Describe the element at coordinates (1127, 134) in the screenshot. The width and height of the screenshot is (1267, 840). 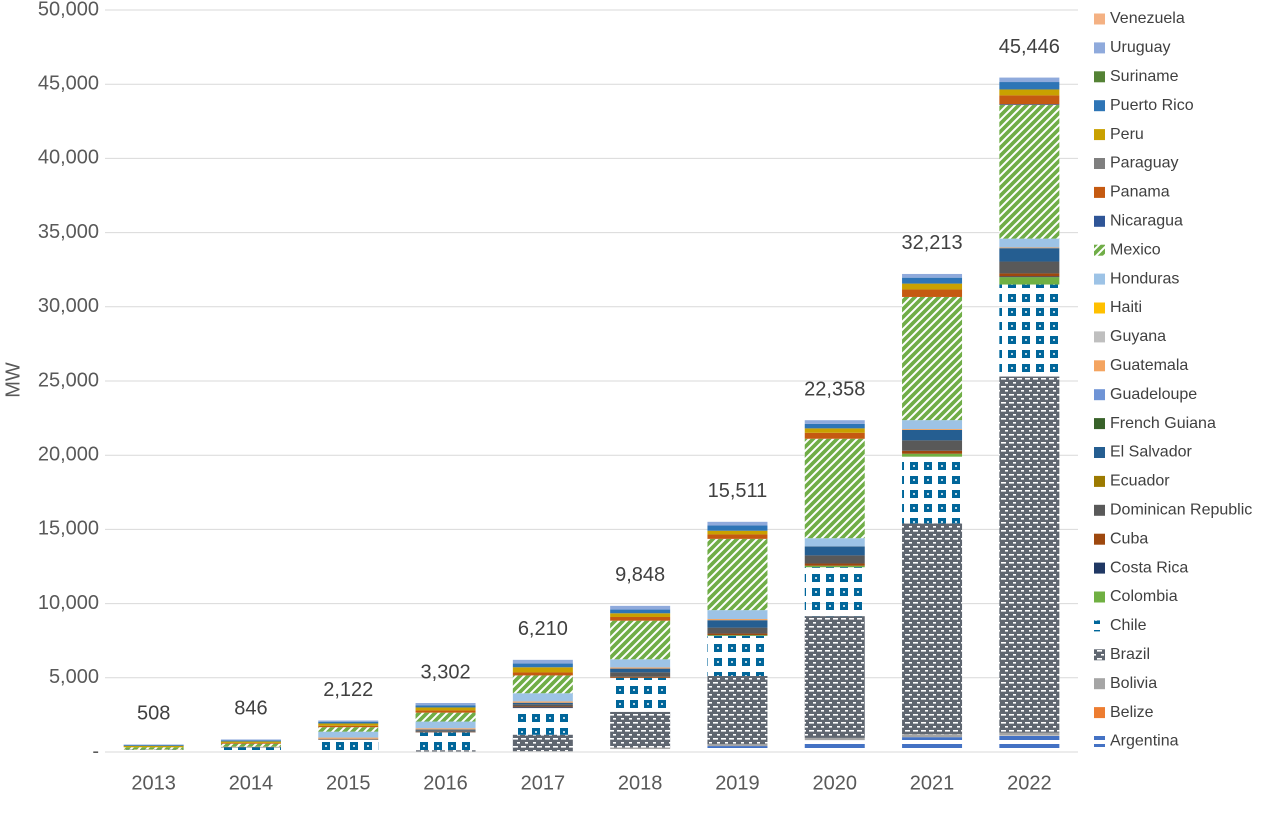
I see `legend-label: Peru` at that location.